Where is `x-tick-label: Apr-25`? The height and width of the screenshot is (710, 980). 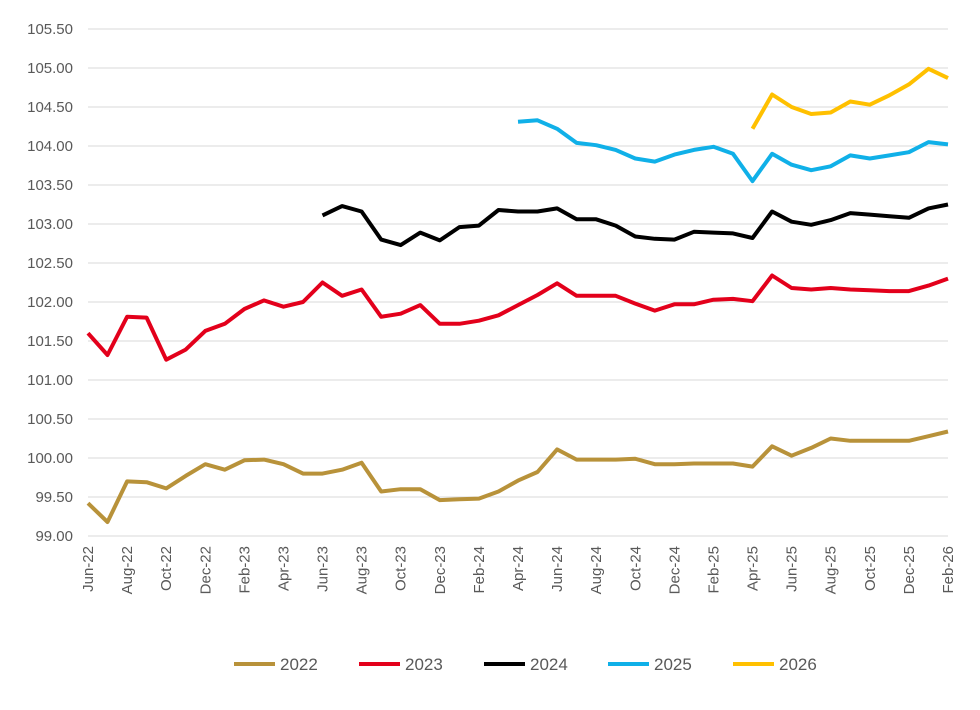 x-tick-label: Apr-25 is located at coordinates (753, 568).